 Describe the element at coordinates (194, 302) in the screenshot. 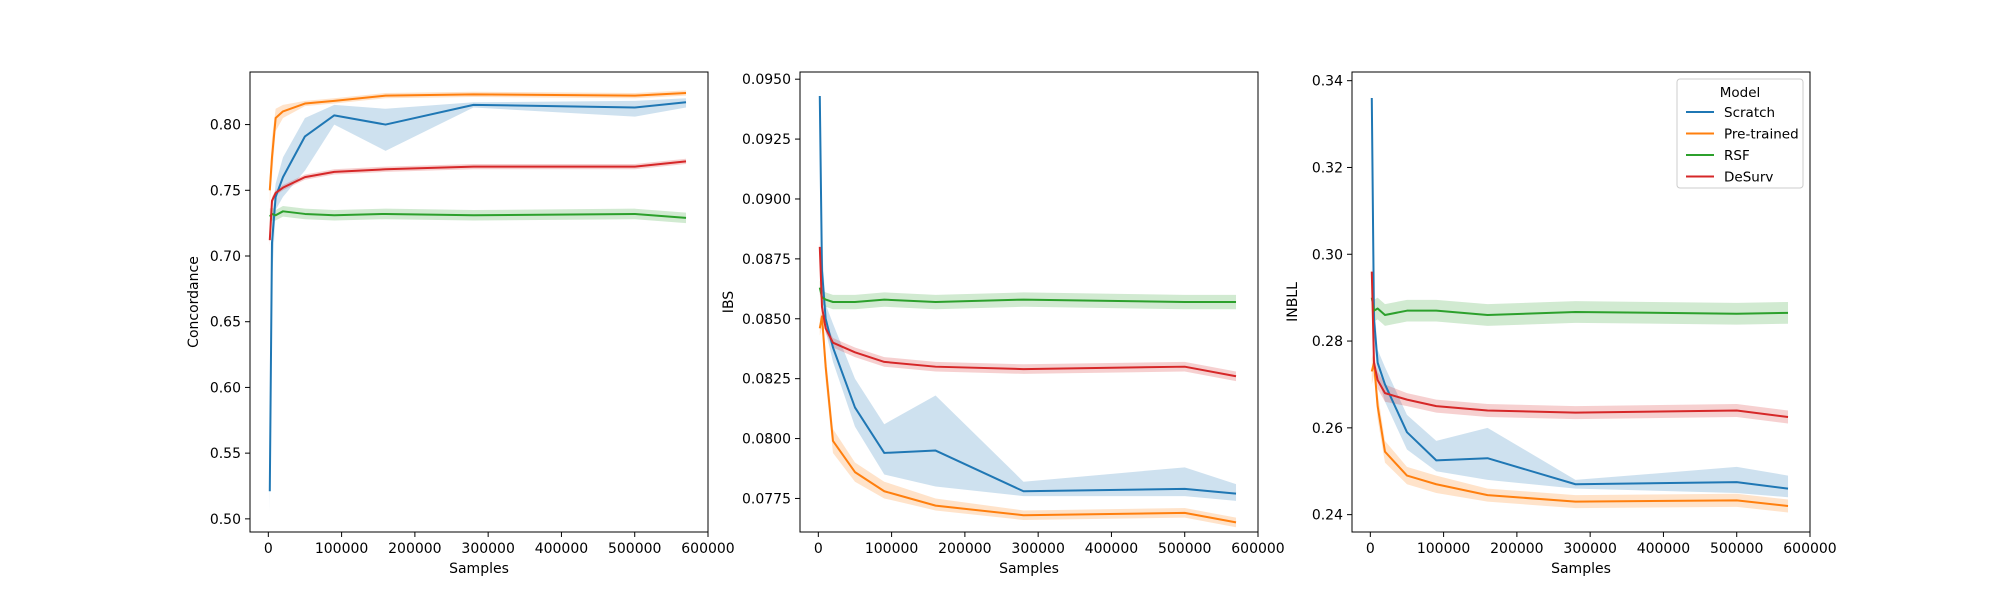

I see `y-axis-title: Concordance` at that location.